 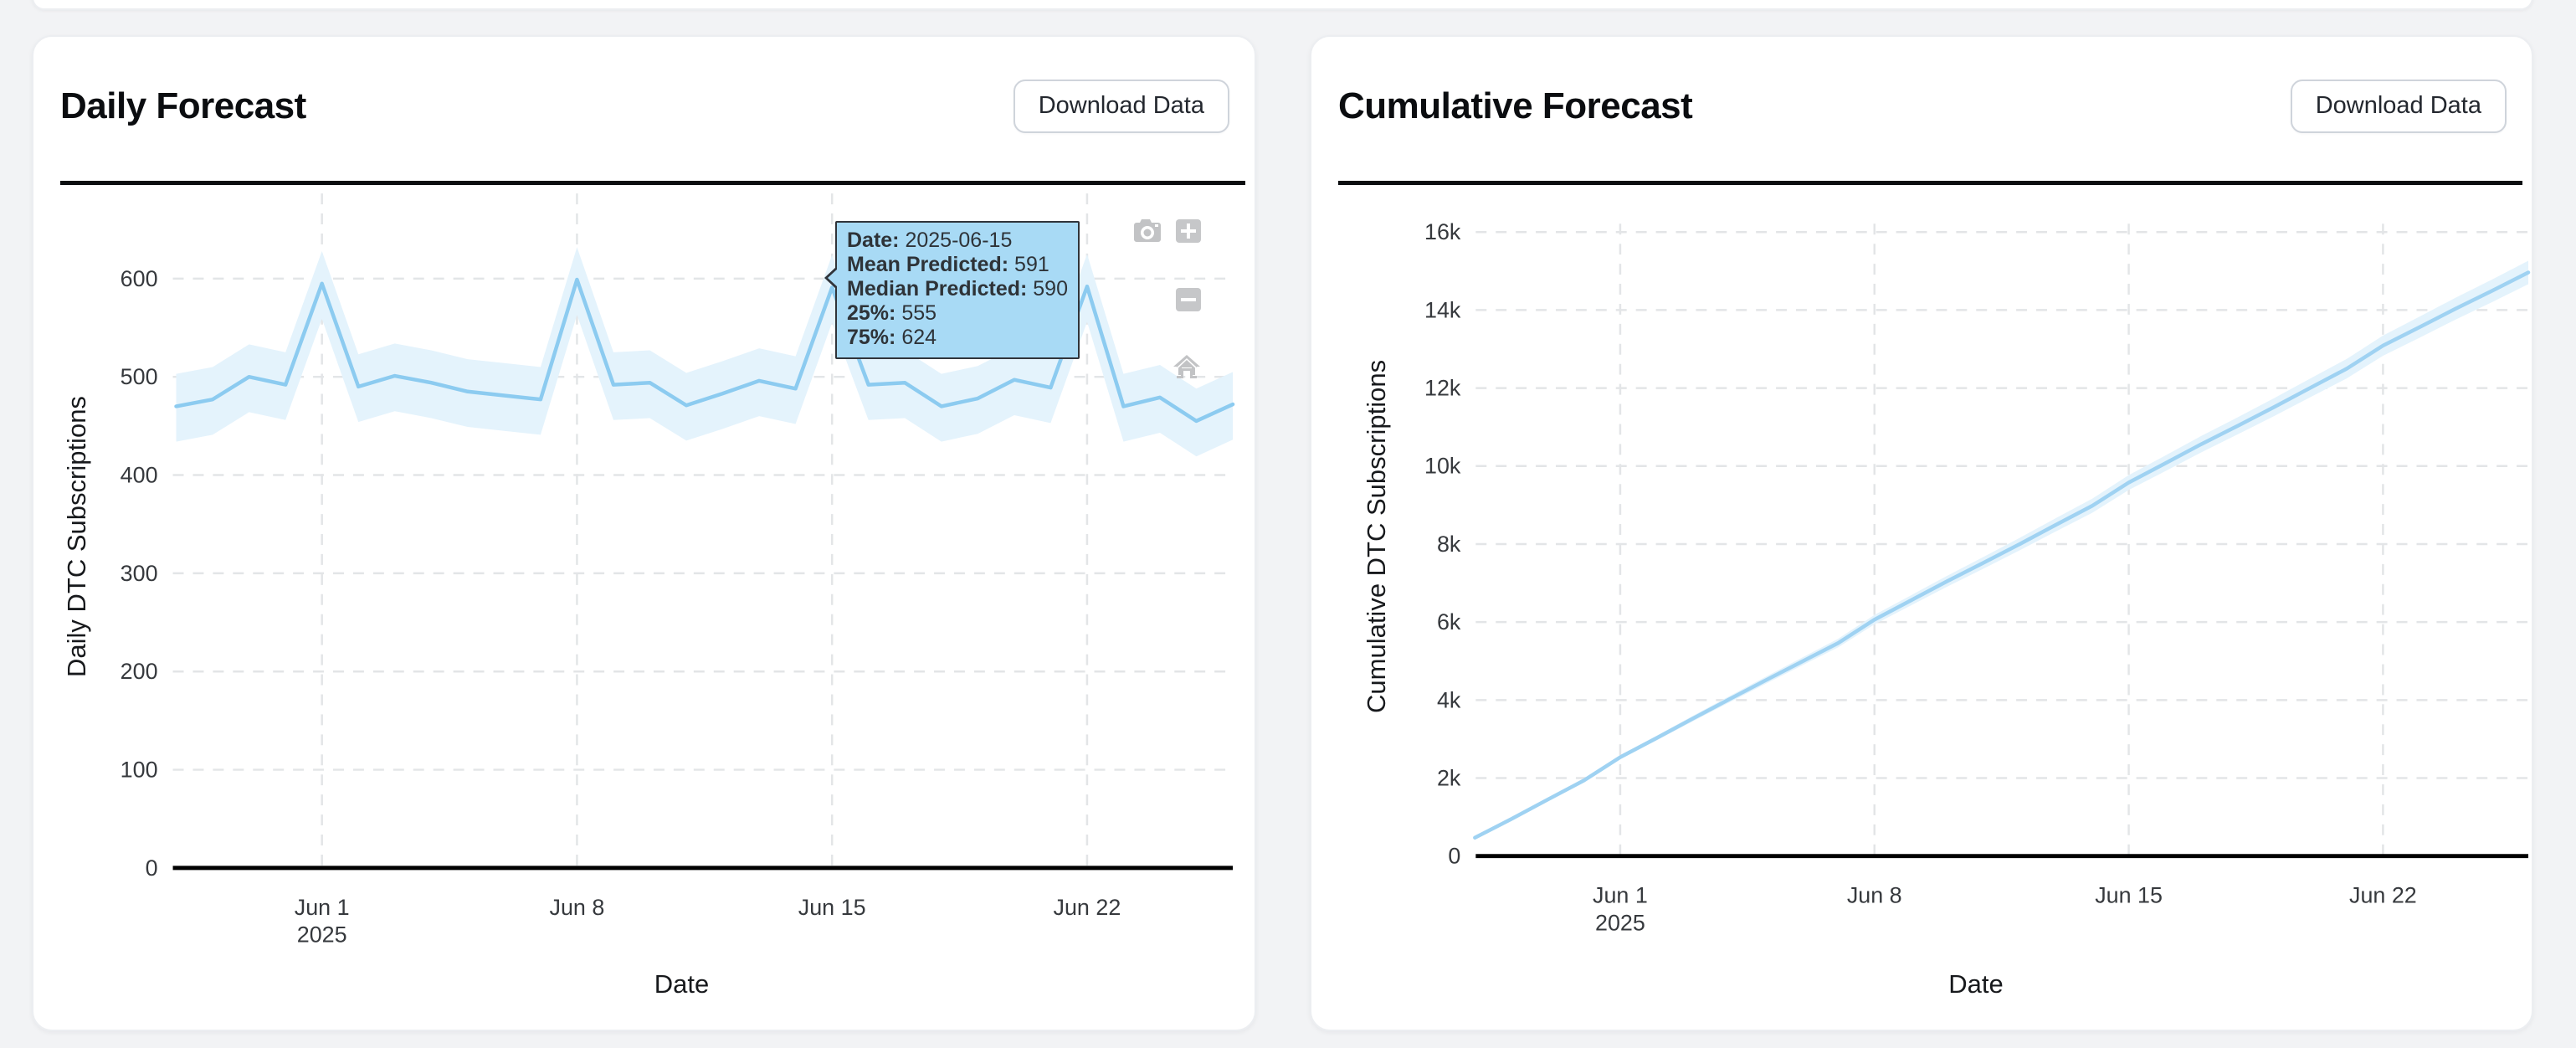 I want to click on forecast-line, so click(x=704, y=350).